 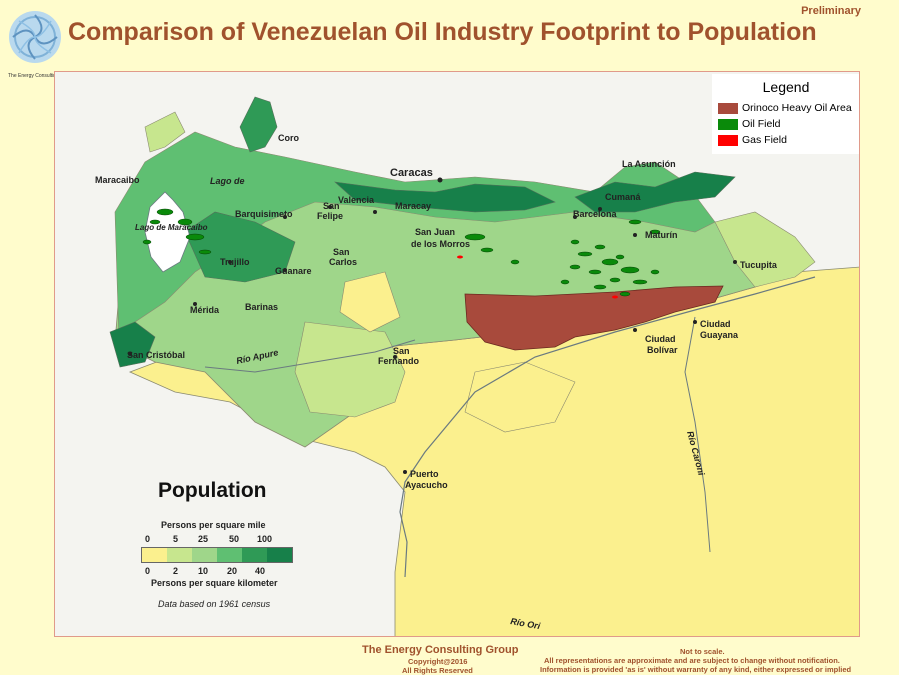 I want to click on km-tick-0: 0, so click(x=148, y=571).